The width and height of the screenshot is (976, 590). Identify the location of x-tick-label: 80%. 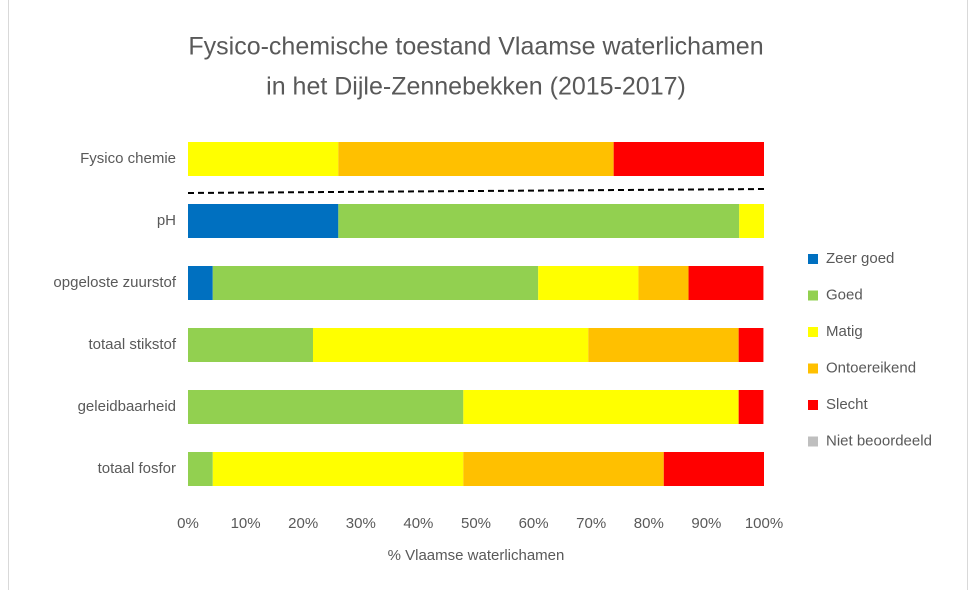
(649, 523).